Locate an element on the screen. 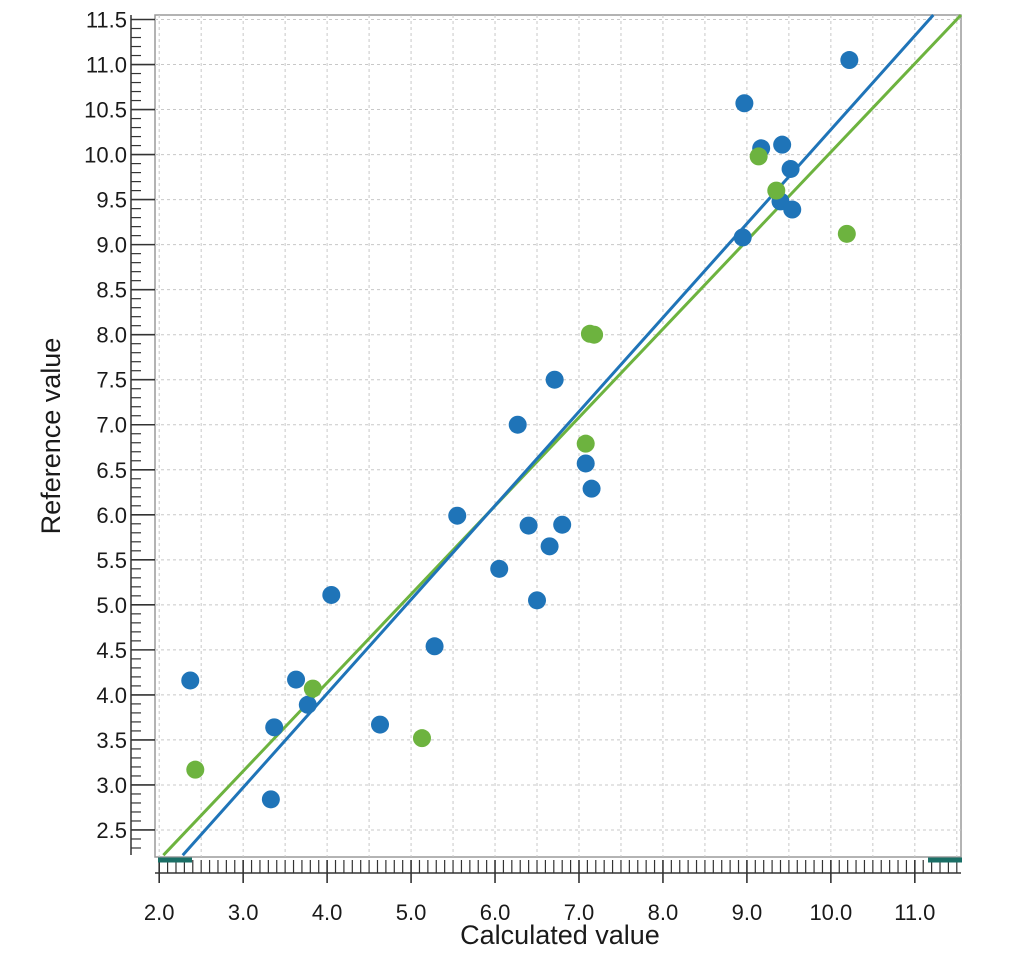  y-tick-label: 4.0 is located at coordinates (111, 695).